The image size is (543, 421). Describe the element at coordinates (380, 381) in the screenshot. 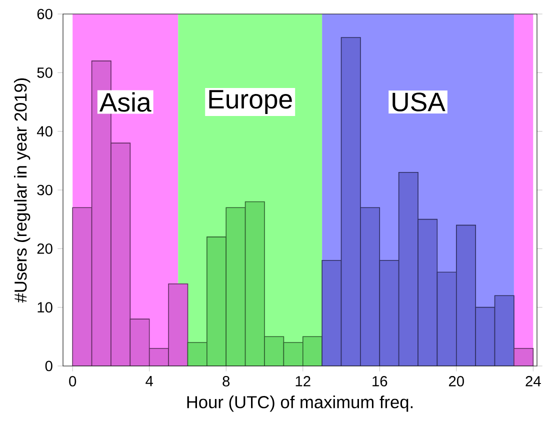

I see `x-tick-label: 16` at that location.